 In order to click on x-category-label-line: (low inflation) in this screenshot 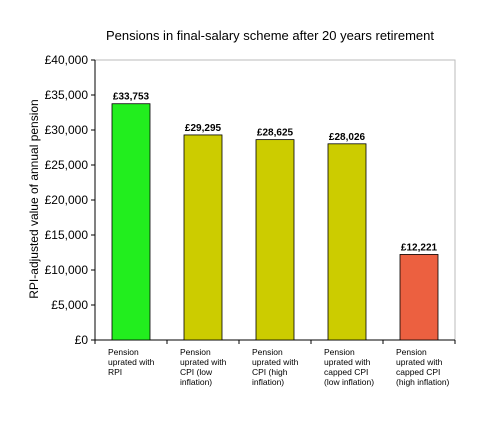, I will do `click(349, 382)`.